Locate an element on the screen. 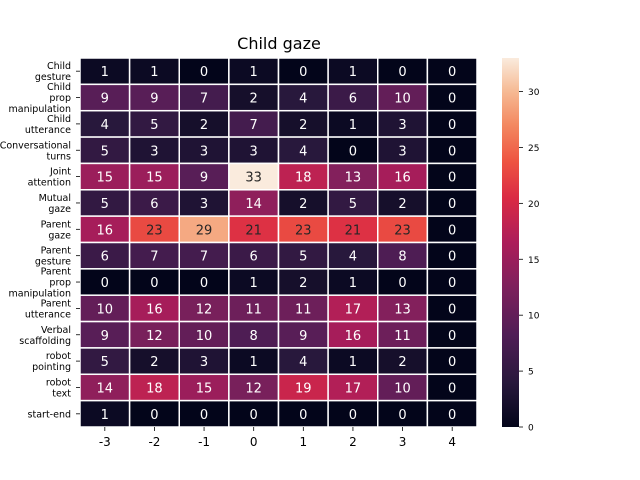  x-axis-labels: -3 -2 -1 0 1 2 3 4 is located at coordinates (277, 438).